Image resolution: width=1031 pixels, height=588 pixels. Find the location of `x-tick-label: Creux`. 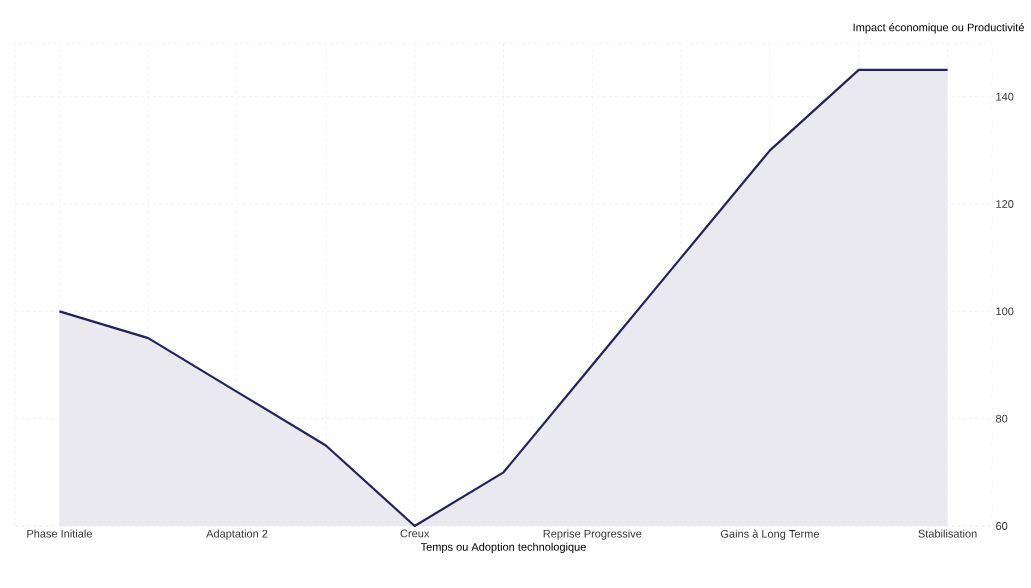

x-tick-label: Creux is located at coordinates (415, 533).